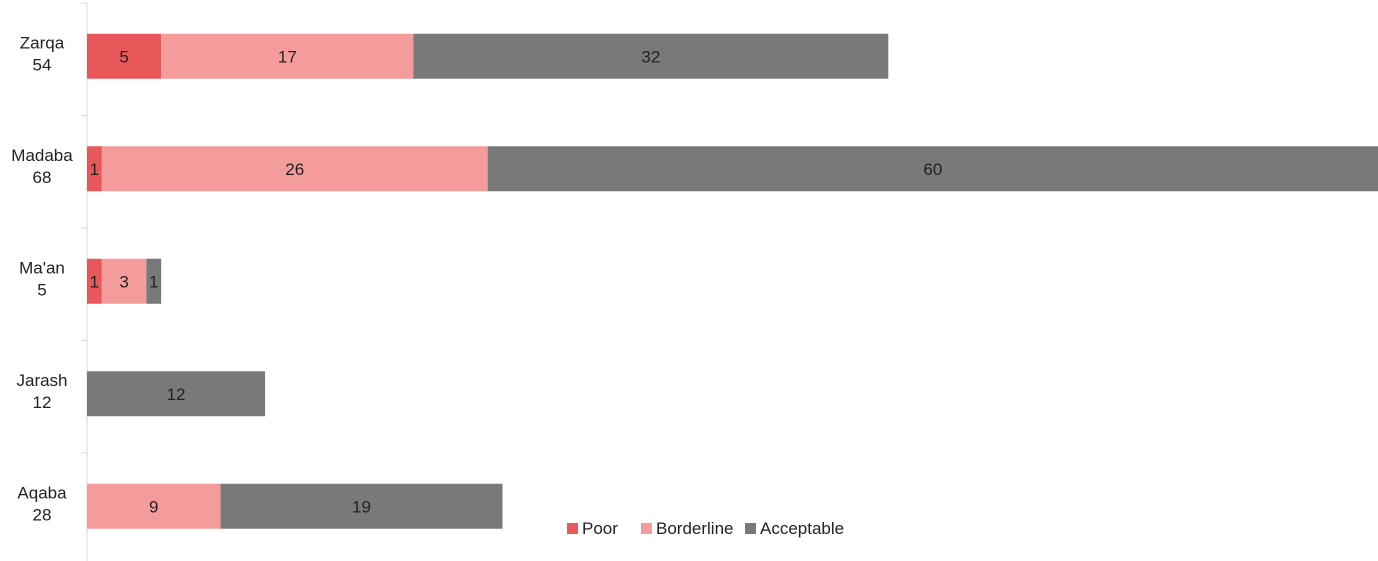 The height and width of the screenshot is (561, 1378). I want to click on axis-layer, so click(84, 281).